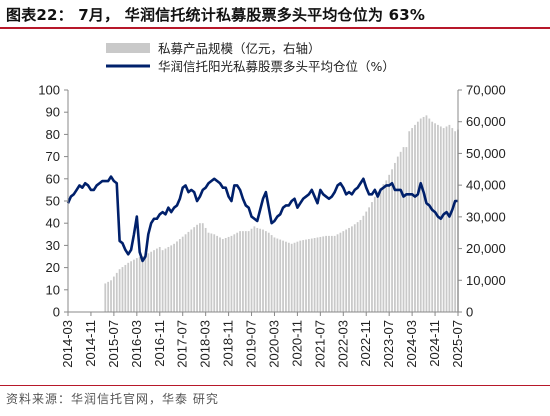 The image size is (550, 416). I want to click on left-axis-ticks: 0 10 20 30 40 50 60 70 80 90 100, so click(53, 201).